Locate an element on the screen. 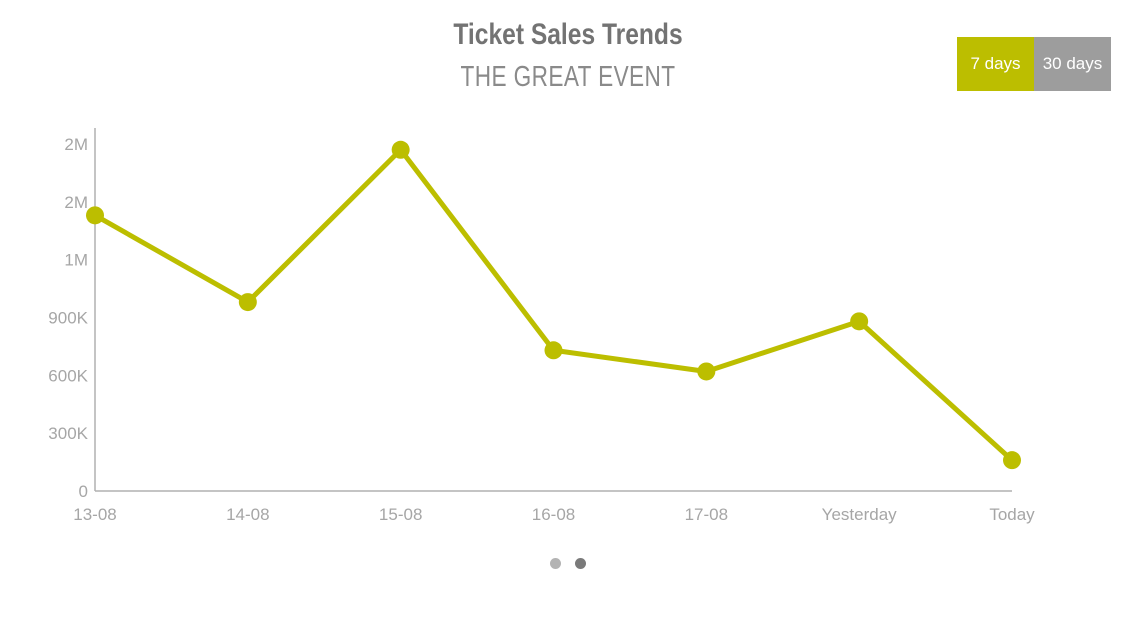  y-tick-label: 600K is located at coordinates (68, 375).